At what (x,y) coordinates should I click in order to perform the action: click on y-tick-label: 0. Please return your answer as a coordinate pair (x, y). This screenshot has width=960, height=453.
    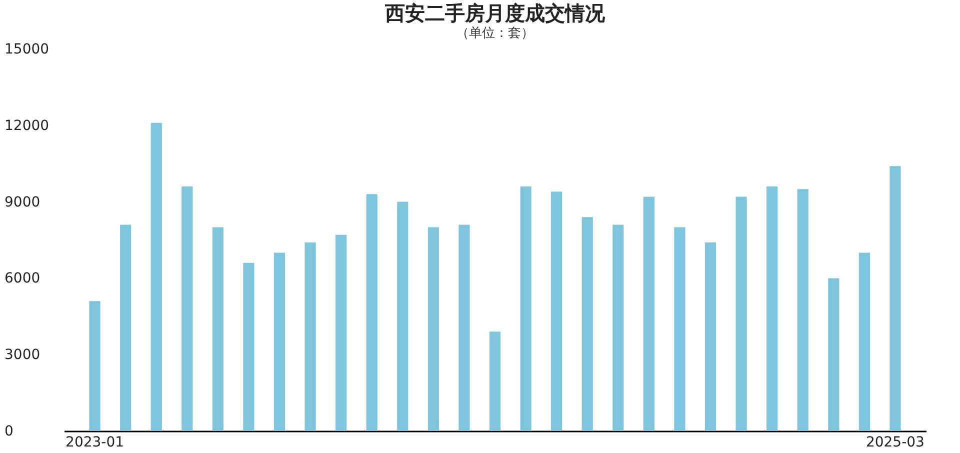
    Looking at the image, I should click on (9, 432).